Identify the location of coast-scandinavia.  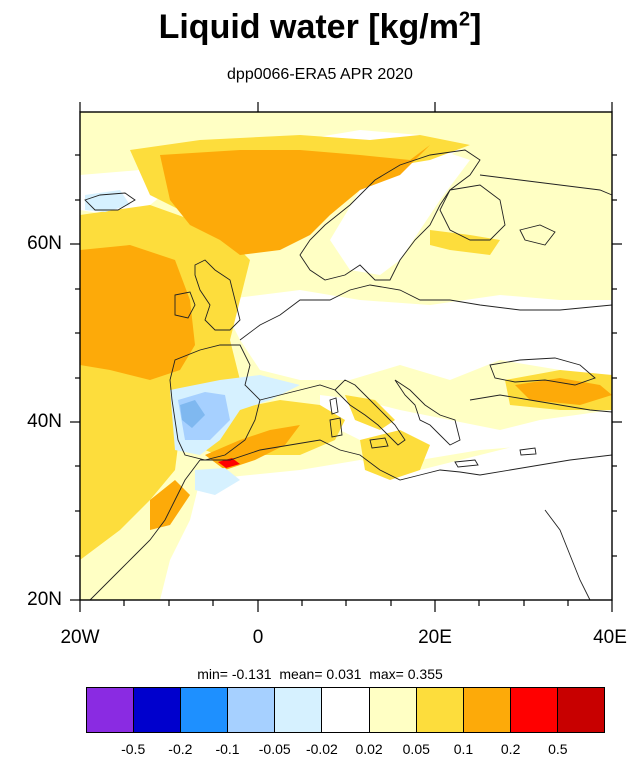
(390, 215).